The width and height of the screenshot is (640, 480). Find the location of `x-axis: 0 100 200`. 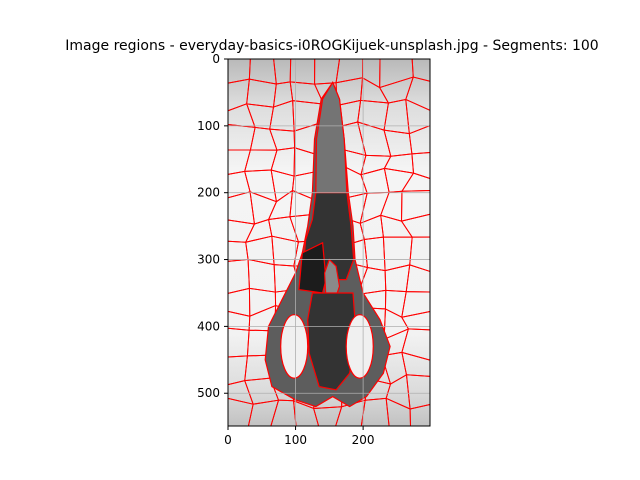

x-axis: 0 100 200 is located at coordinates (299, 436).